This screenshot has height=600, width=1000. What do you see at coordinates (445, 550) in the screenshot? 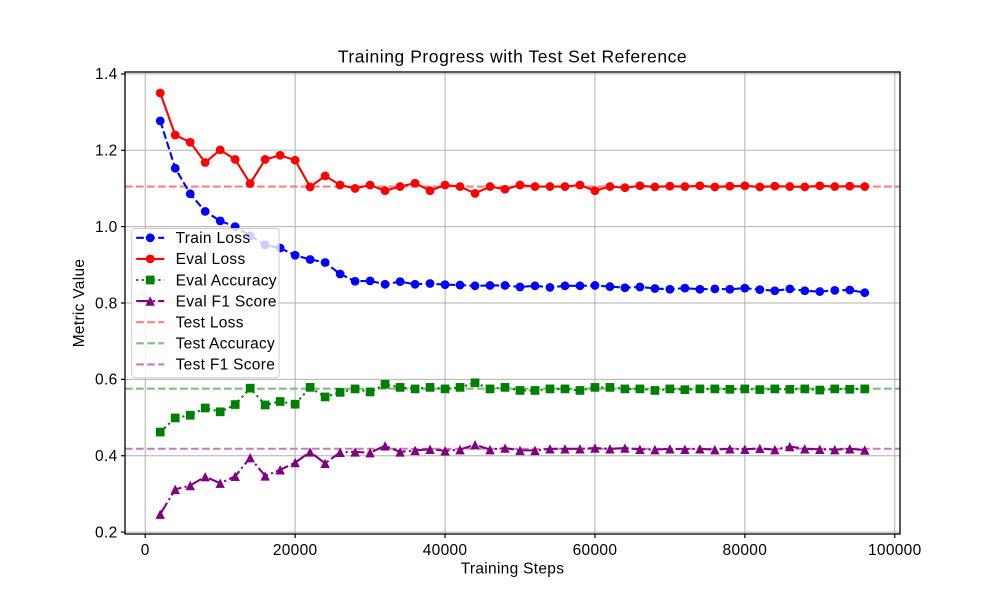
I see `svg-text: 40000` at bounding box center [445, 550].